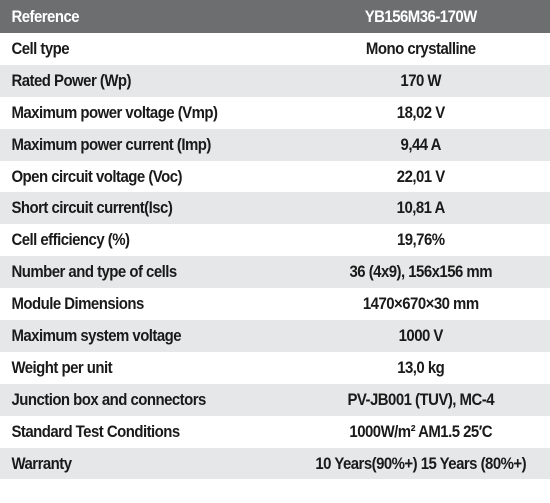  I want to click on table-row: Open circuit voltage (Voc) 22,01 V, so click(275, 176).